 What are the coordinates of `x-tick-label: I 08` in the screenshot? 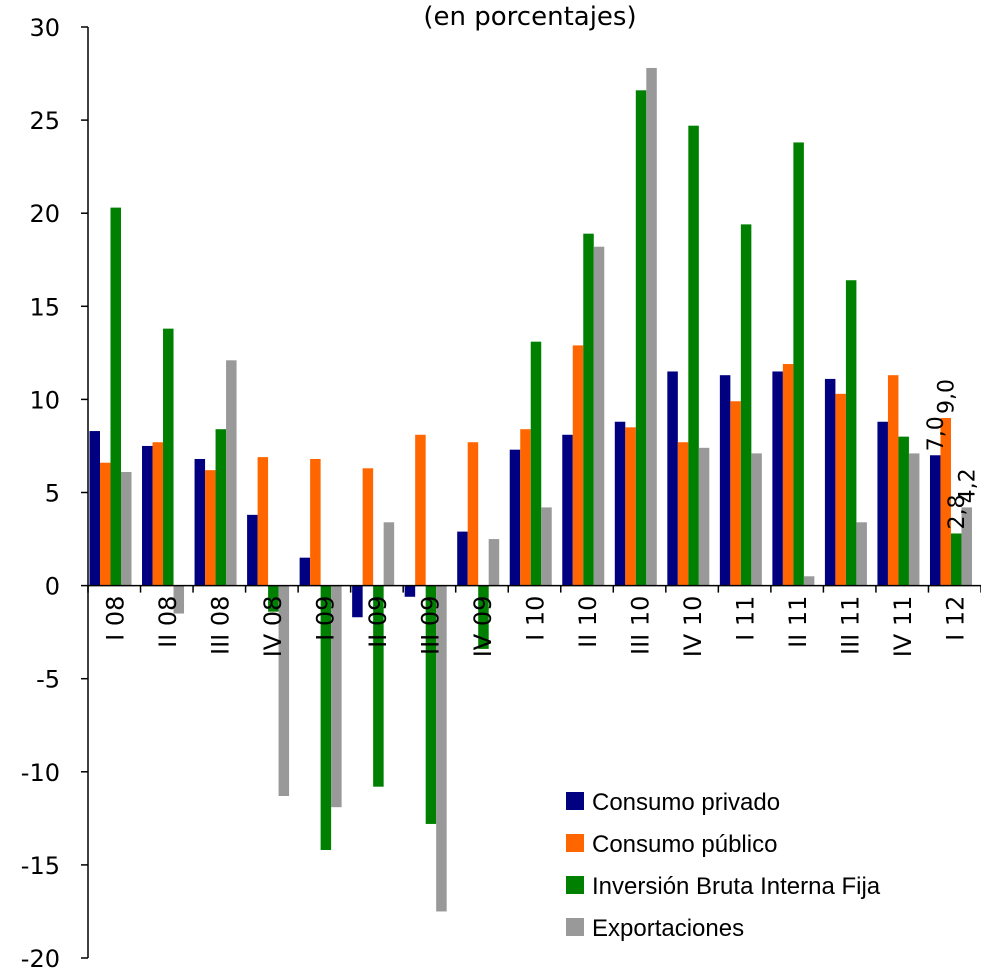 It's located at (115, 618).